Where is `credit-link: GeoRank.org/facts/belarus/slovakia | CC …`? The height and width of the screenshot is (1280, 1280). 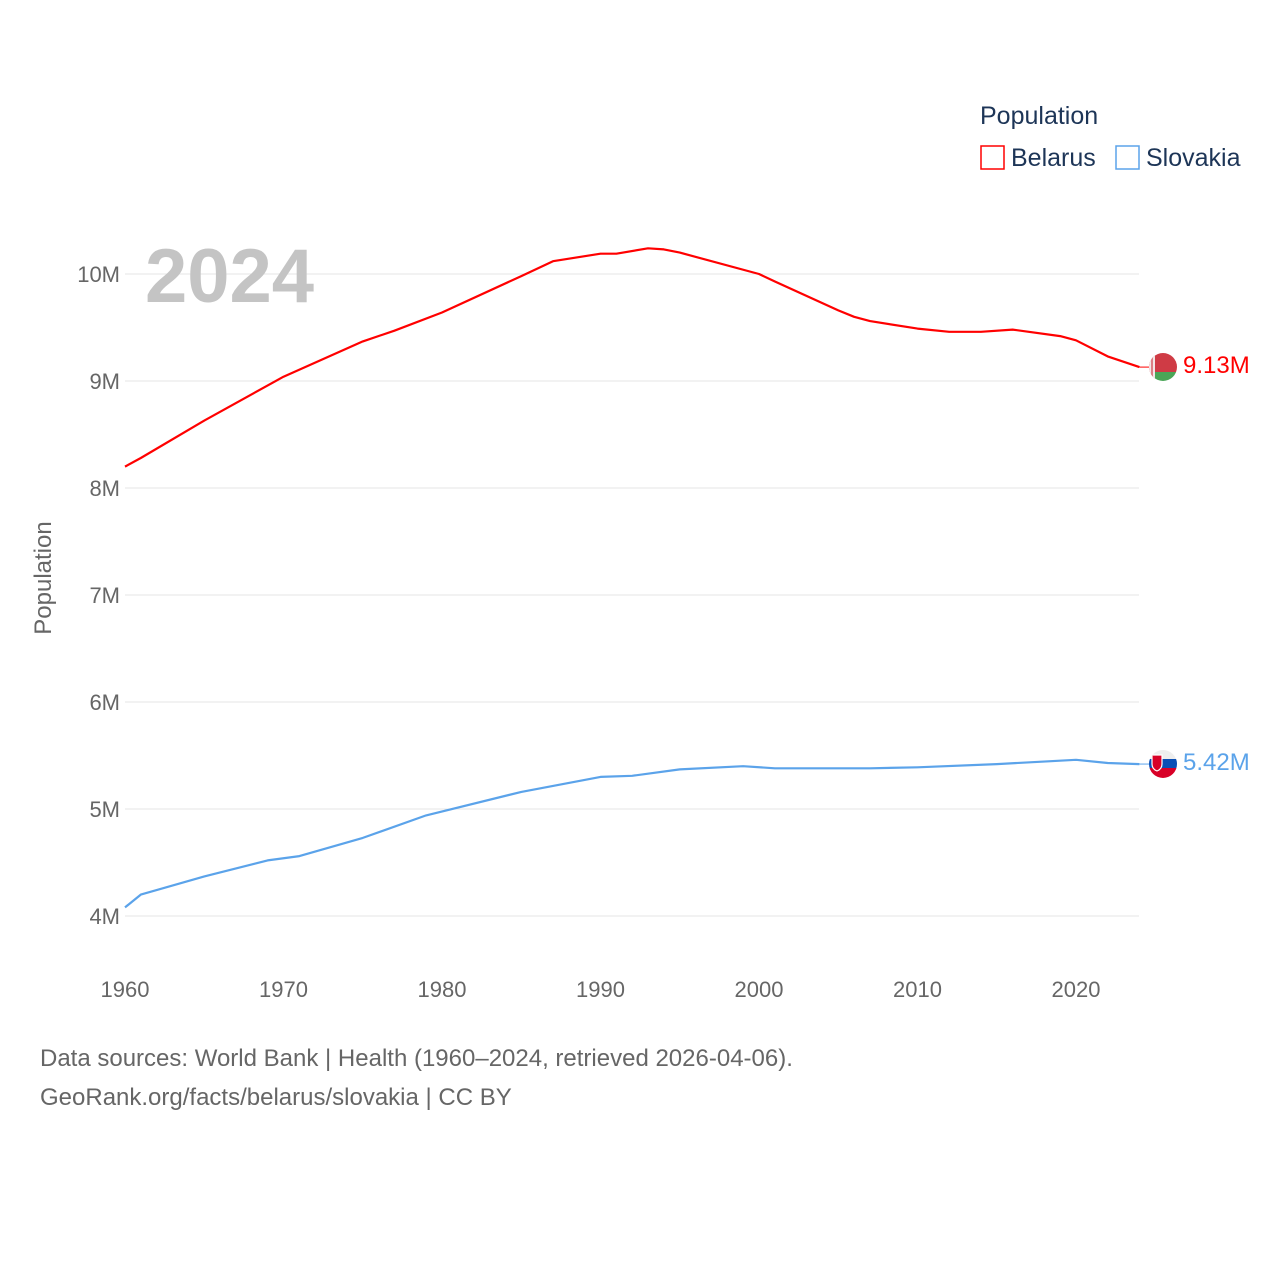 credit-link: GeoRank.org/facts/belarus/slovakia | CC … is located at coordinates (276, 1097).